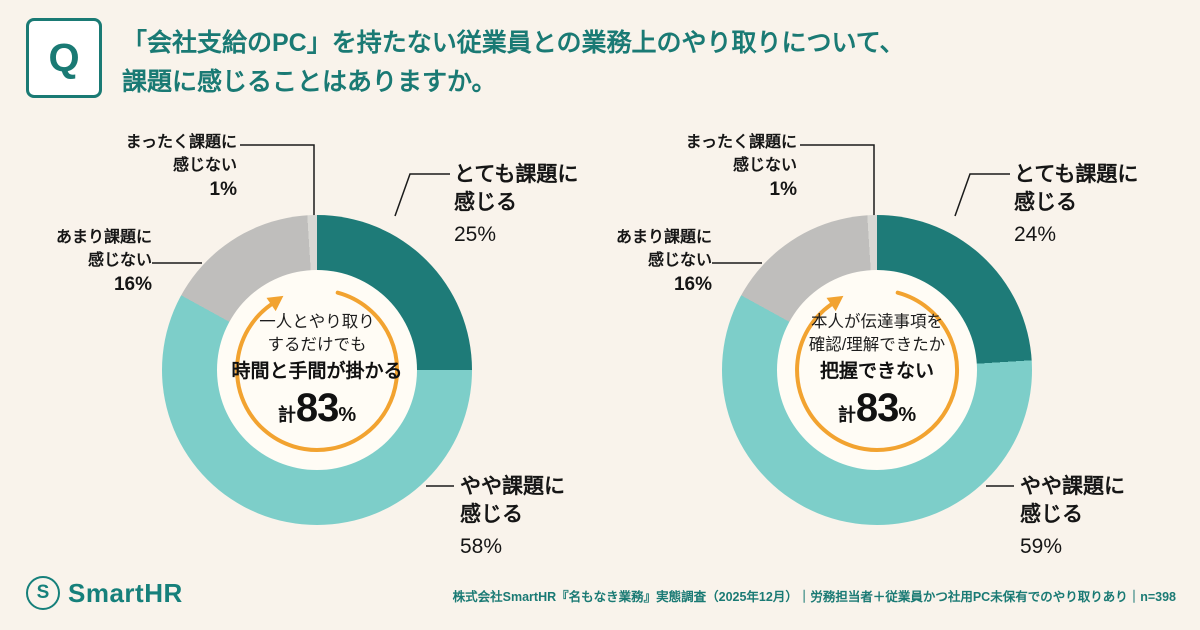 This screenshot has height=630, width=1200. I want to click on donut-center-text: 一人とやり取り するだけでも 時間と手間が掛かる 計 83 %, so click(316, 370).